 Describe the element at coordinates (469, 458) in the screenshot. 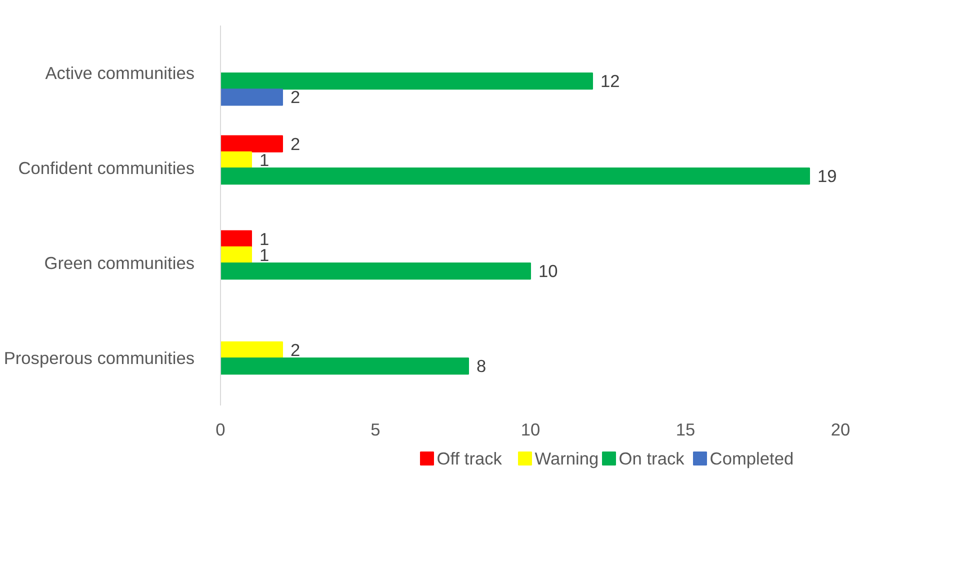

I see `legend-label: Off track` at that location.